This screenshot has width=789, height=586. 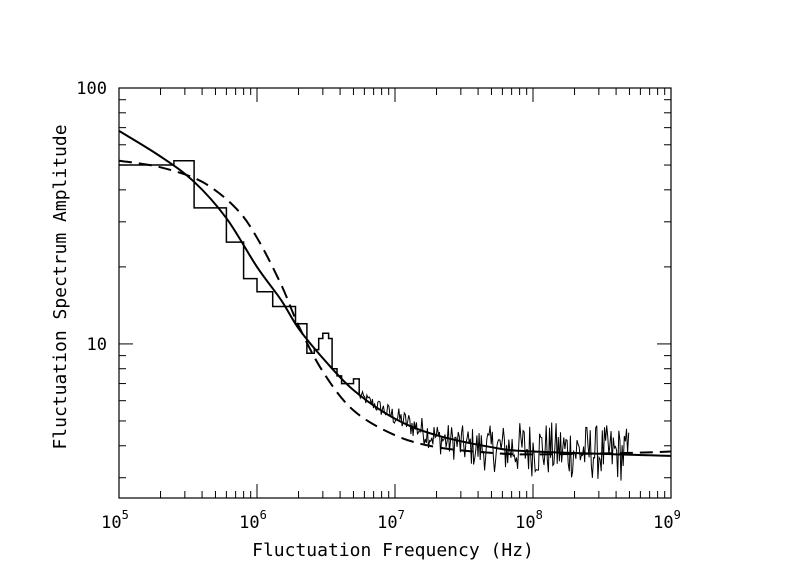 I want to click on fine-spectrum-series, so click(x=494, y=435).